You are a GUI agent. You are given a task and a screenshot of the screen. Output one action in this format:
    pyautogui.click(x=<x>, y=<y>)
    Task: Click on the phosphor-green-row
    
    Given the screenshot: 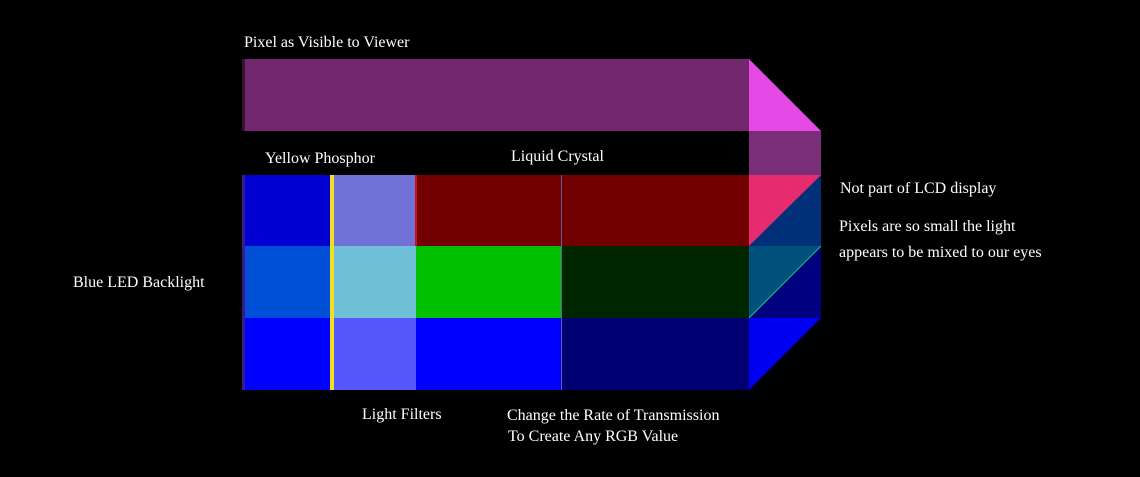 What is the action you would take?
    pyautogui.click(x=375, y=282)
    